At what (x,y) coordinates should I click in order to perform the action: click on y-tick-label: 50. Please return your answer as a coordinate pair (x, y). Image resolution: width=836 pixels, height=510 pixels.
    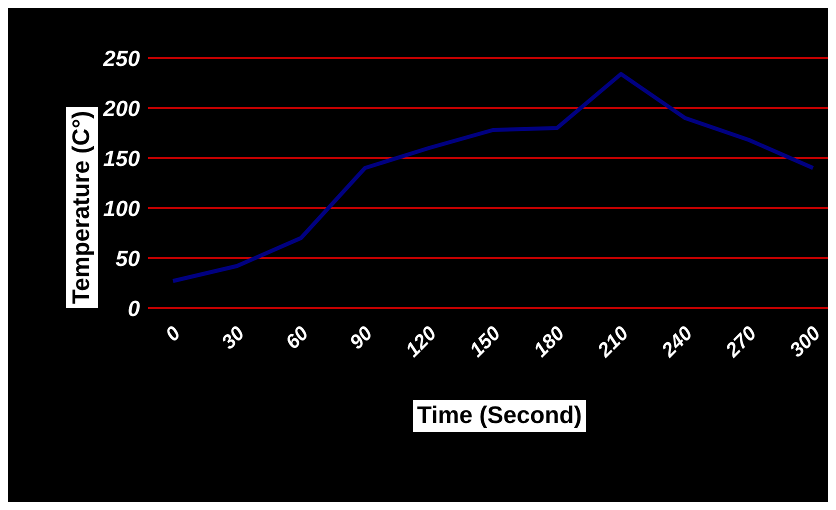
    Looking at the image, I should click on (128, 258).